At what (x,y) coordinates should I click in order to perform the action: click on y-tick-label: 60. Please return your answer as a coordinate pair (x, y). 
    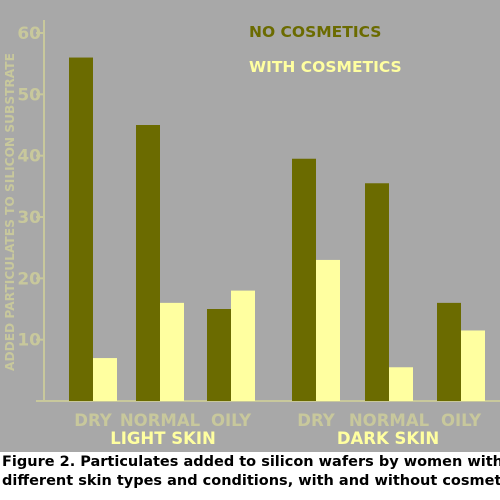
    Looking at the image, I should click on (29, 34).